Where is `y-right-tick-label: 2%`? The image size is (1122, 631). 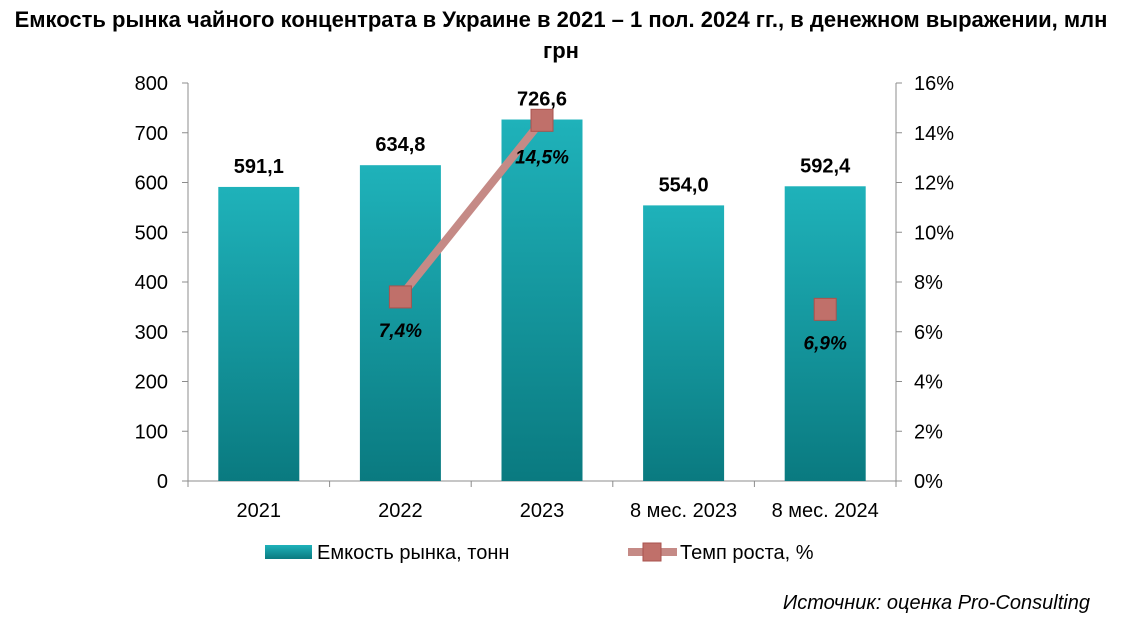
y-right-tick-label: 2% is located at coordinates (928, 432).